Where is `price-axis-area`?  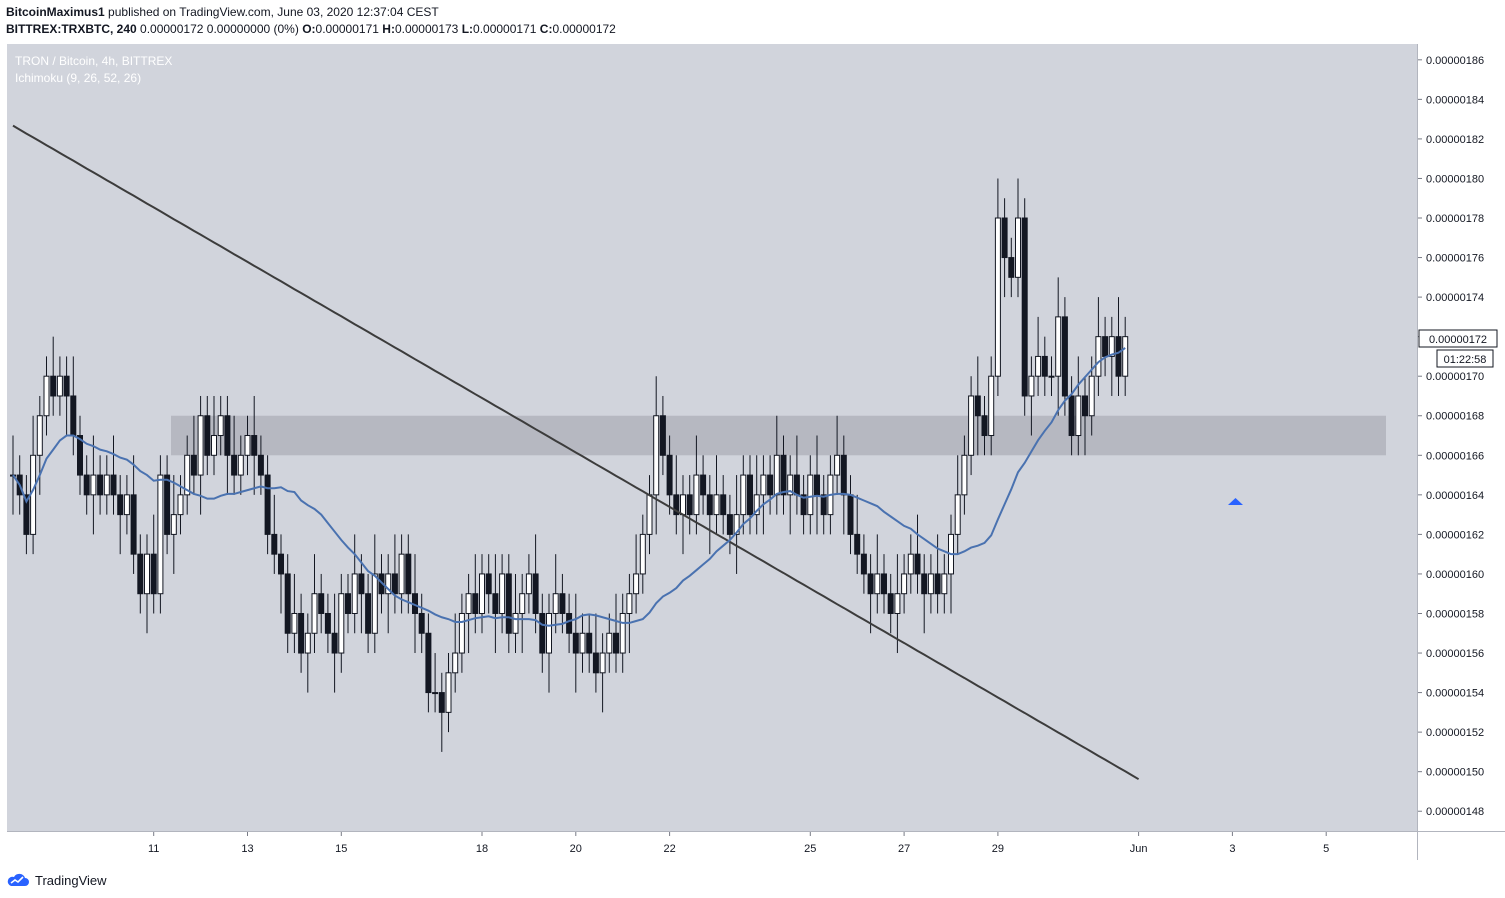
price-axis-area is located at coordinates (1461, 437).